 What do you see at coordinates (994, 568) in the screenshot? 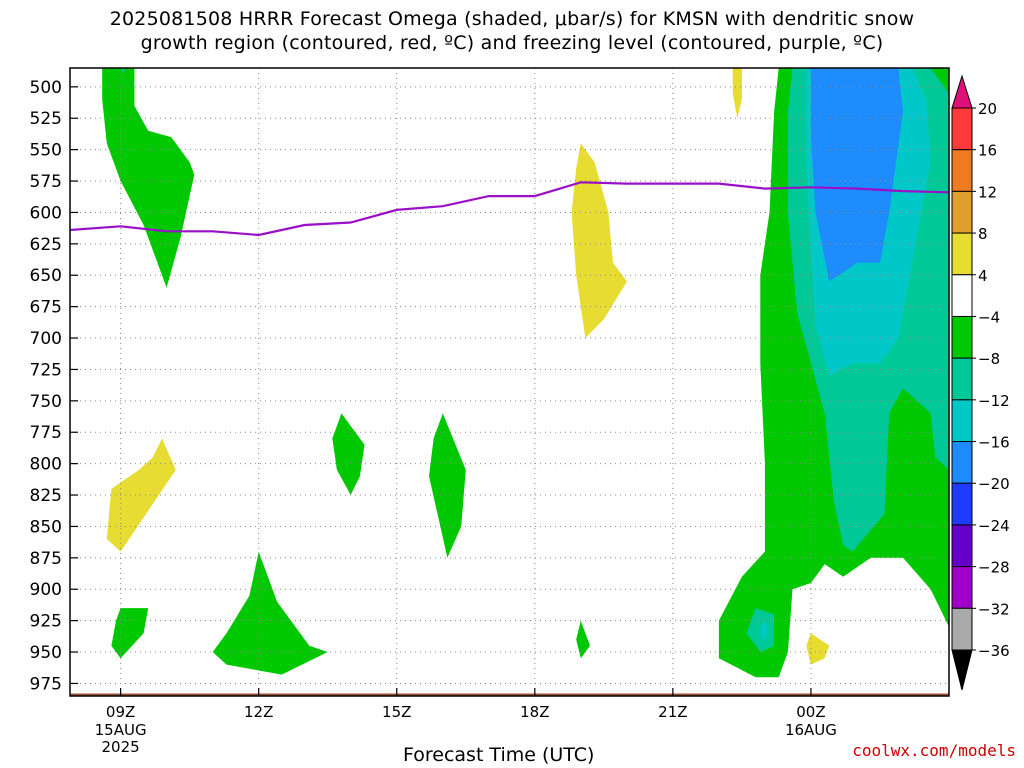
I see `colorbar-label-11: −28` at bounding box center [994, 568].